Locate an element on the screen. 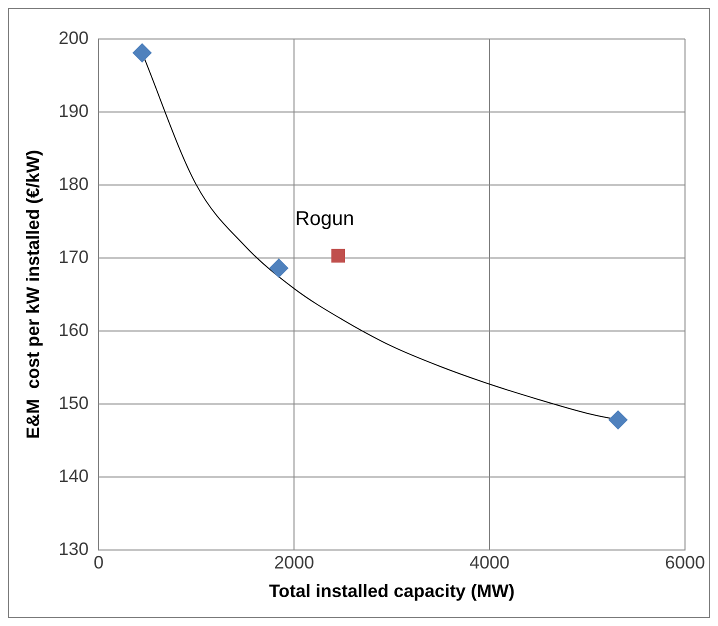  x-axis-title: Total installed capacity (MW) is located at coordinates (391, 591).